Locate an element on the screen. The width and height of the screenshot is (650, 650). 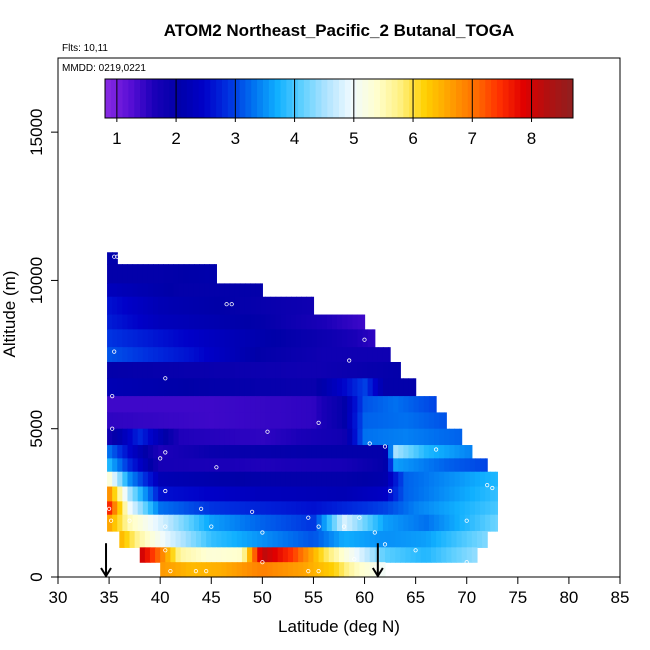
colorbar-frame is located at coordinates (339, 98).